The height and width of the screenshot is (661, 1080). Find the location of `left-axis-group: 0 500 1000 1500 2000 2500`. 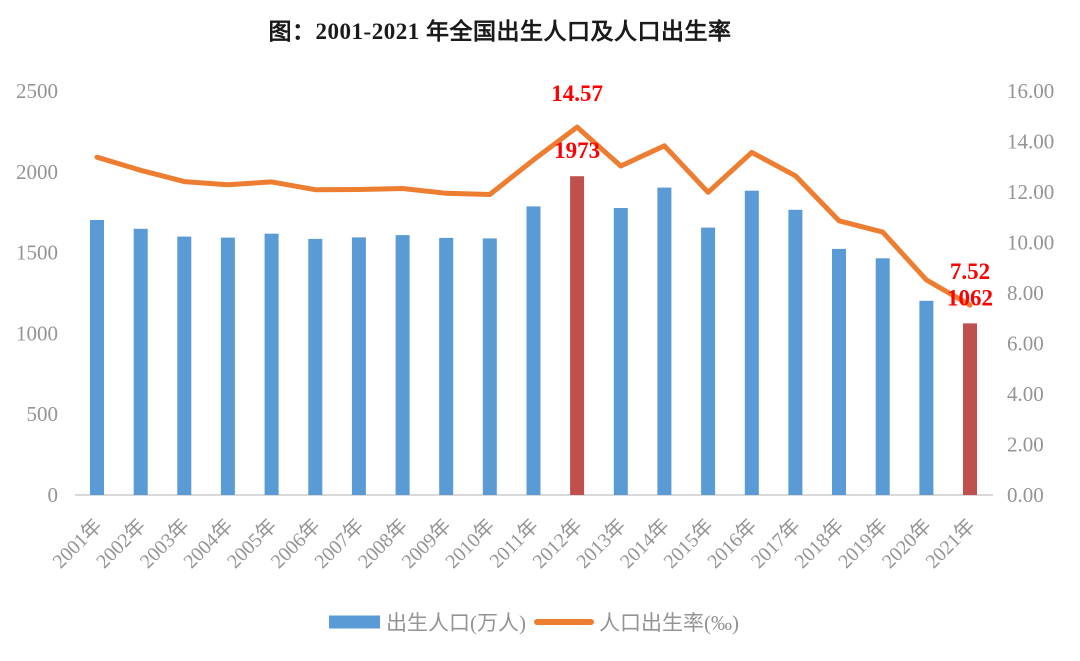

left-axis-group: 0 500 1000 1500 2000 2500 is located at coordinates (37, 293).